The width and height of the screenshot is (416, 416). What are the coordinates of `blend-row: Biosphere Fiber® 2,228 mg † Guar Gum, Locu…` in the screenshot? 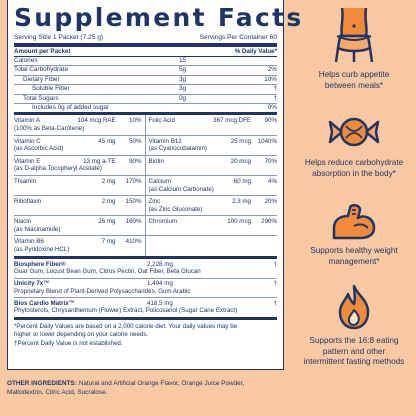 It's located at (145, 269).